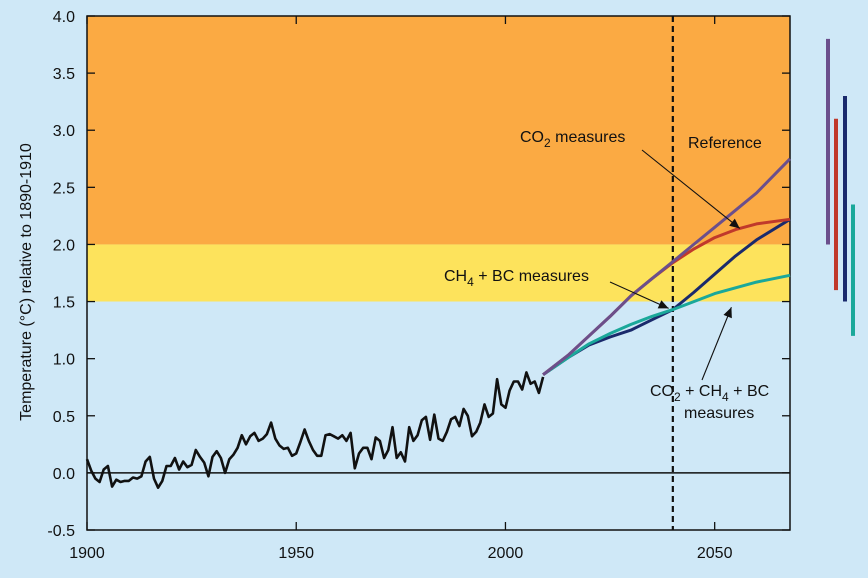  Describe the element at coordinates (719, 413) in the screenshot. I see `annotation-measures: measures` at that location.